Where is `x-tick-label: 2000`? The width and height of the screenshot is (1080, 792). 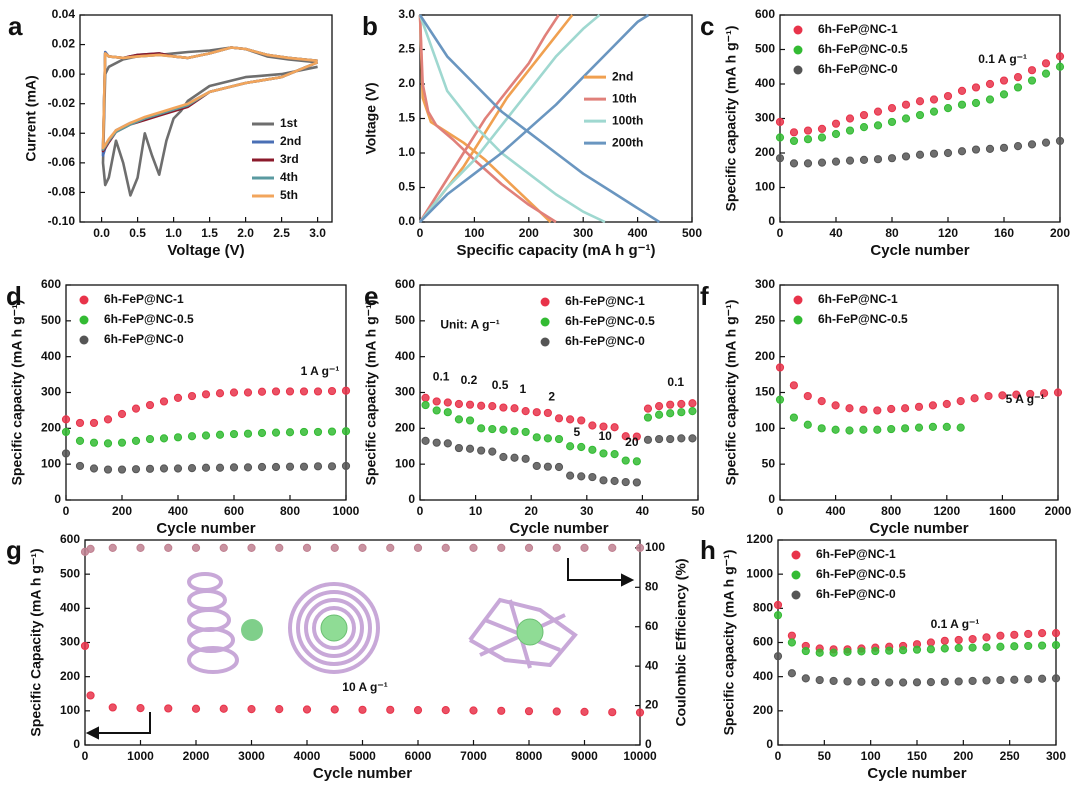 x-tick-label: 2000 is located at coordinates (196, 756).